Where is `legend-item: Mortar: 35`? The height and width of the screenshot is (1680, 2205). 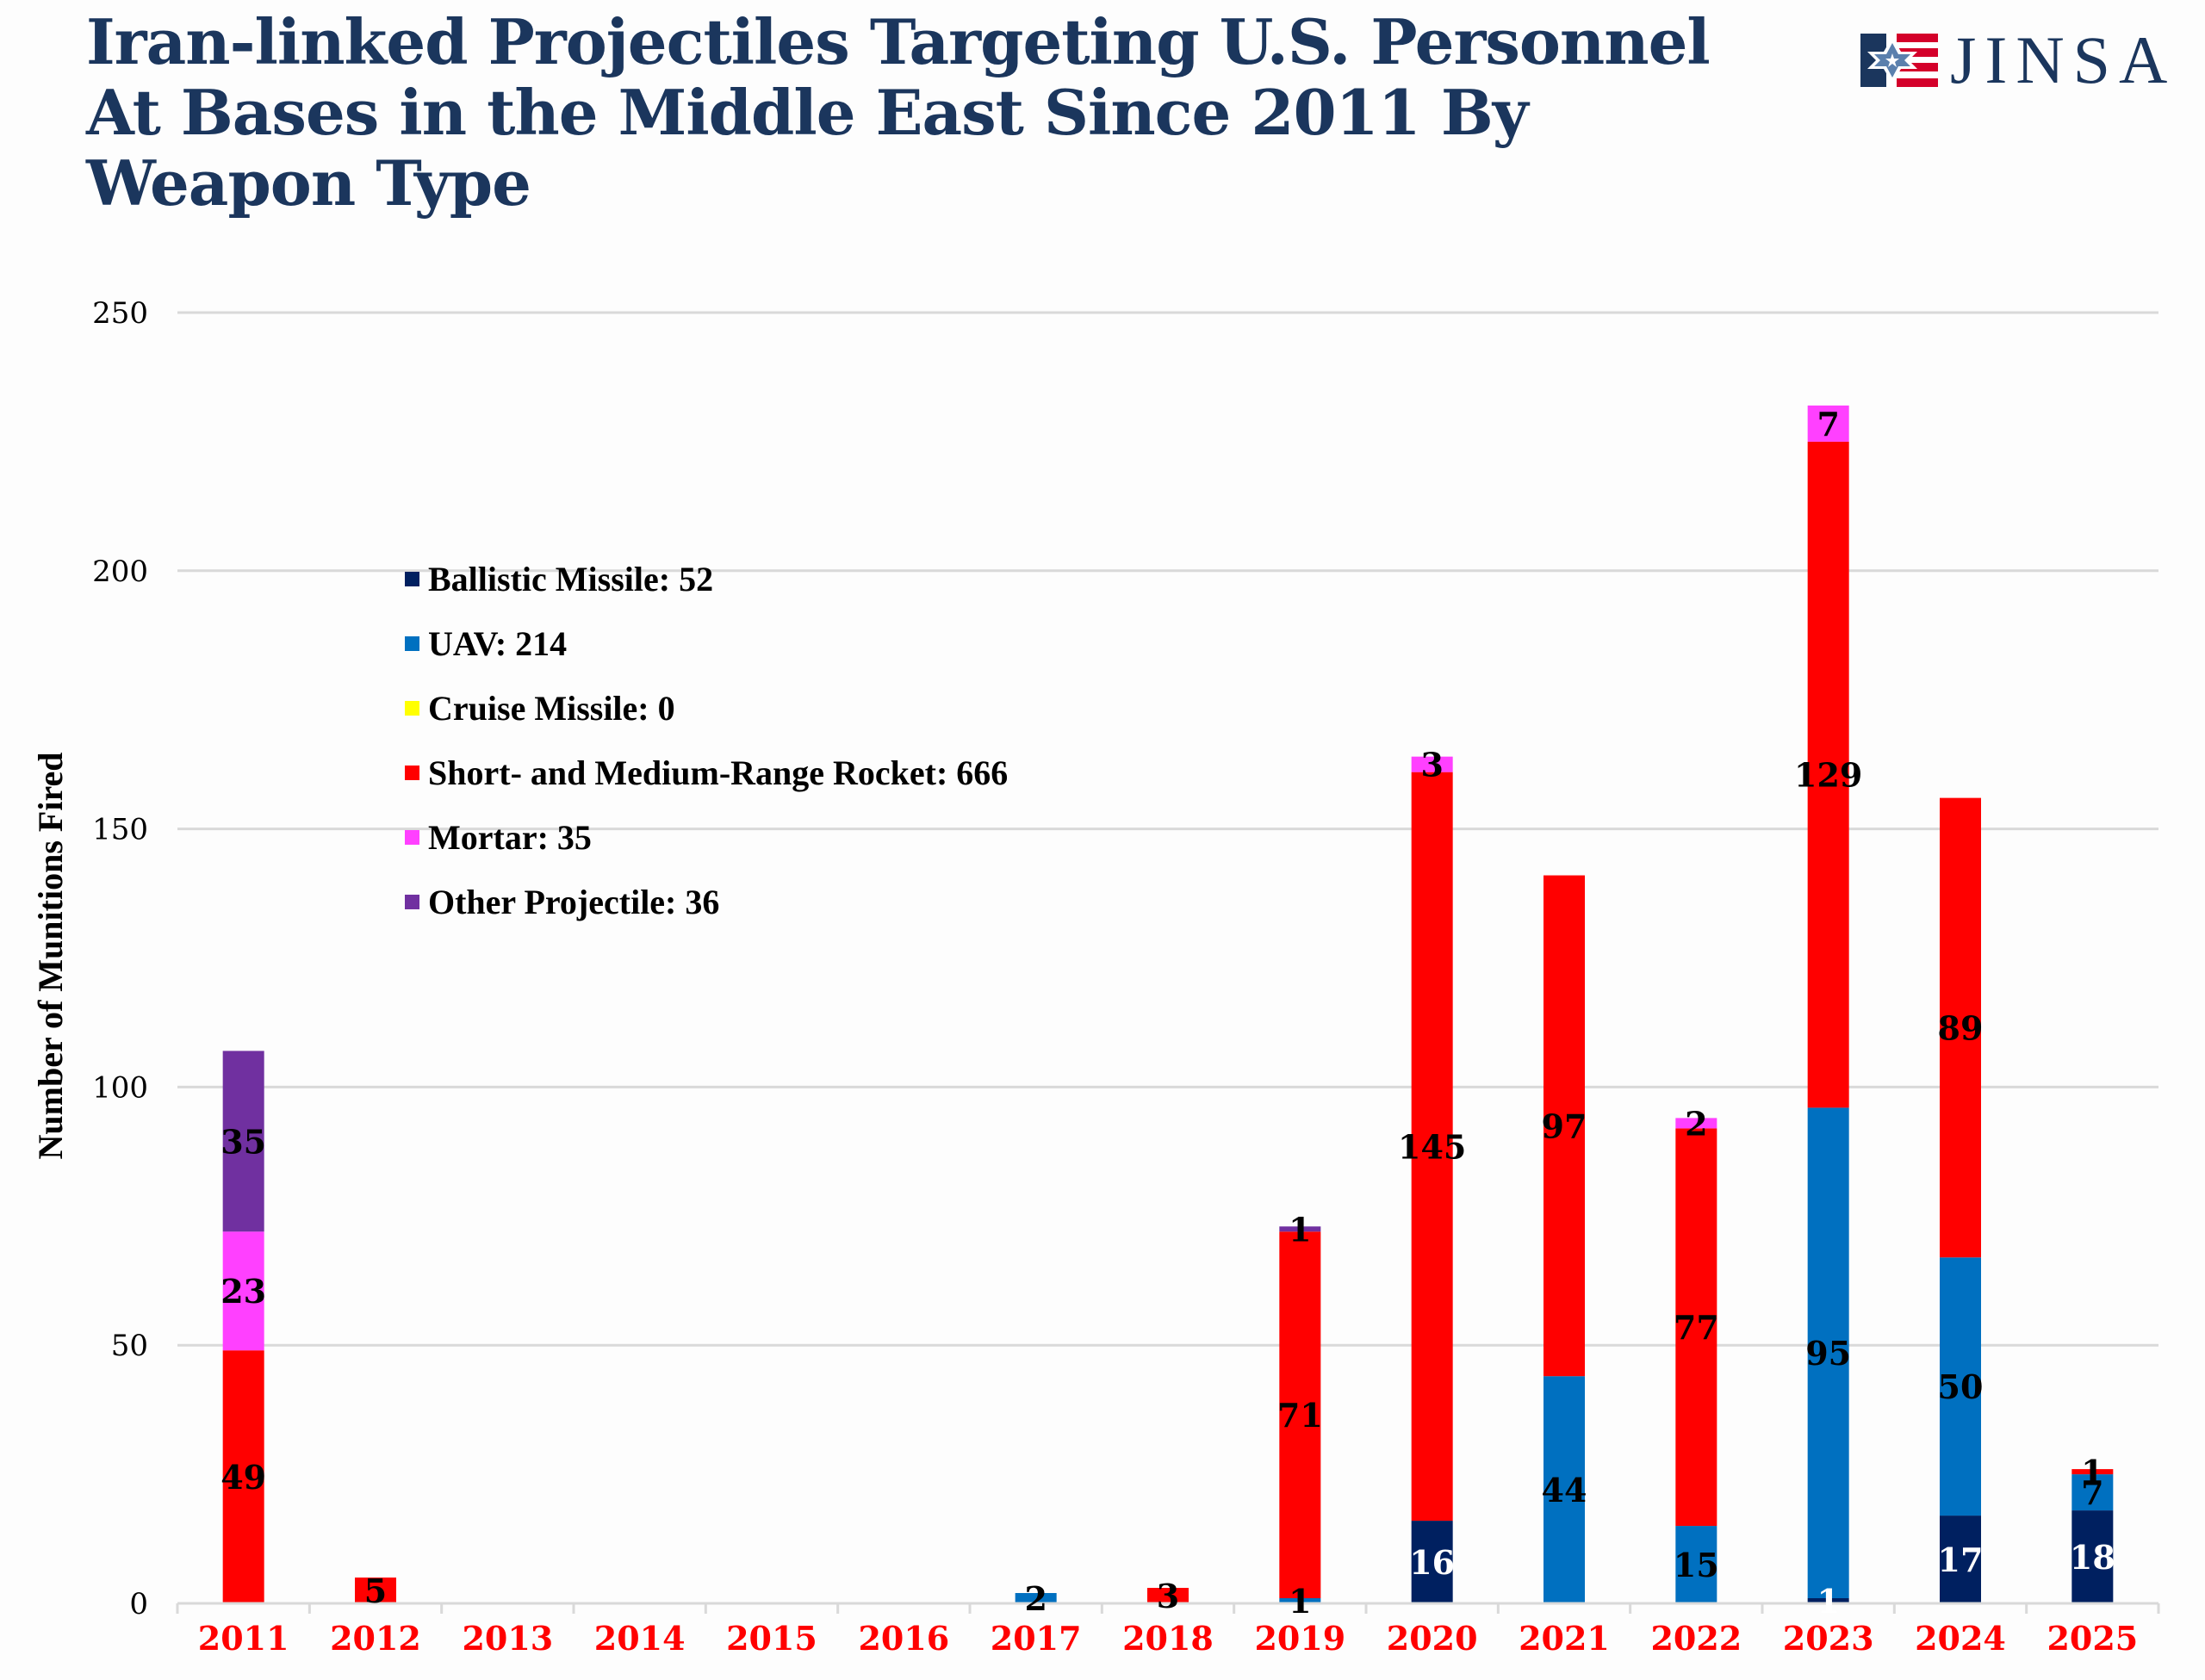 legend-item: Mortar: 35 is located at coordinates (706, 838).